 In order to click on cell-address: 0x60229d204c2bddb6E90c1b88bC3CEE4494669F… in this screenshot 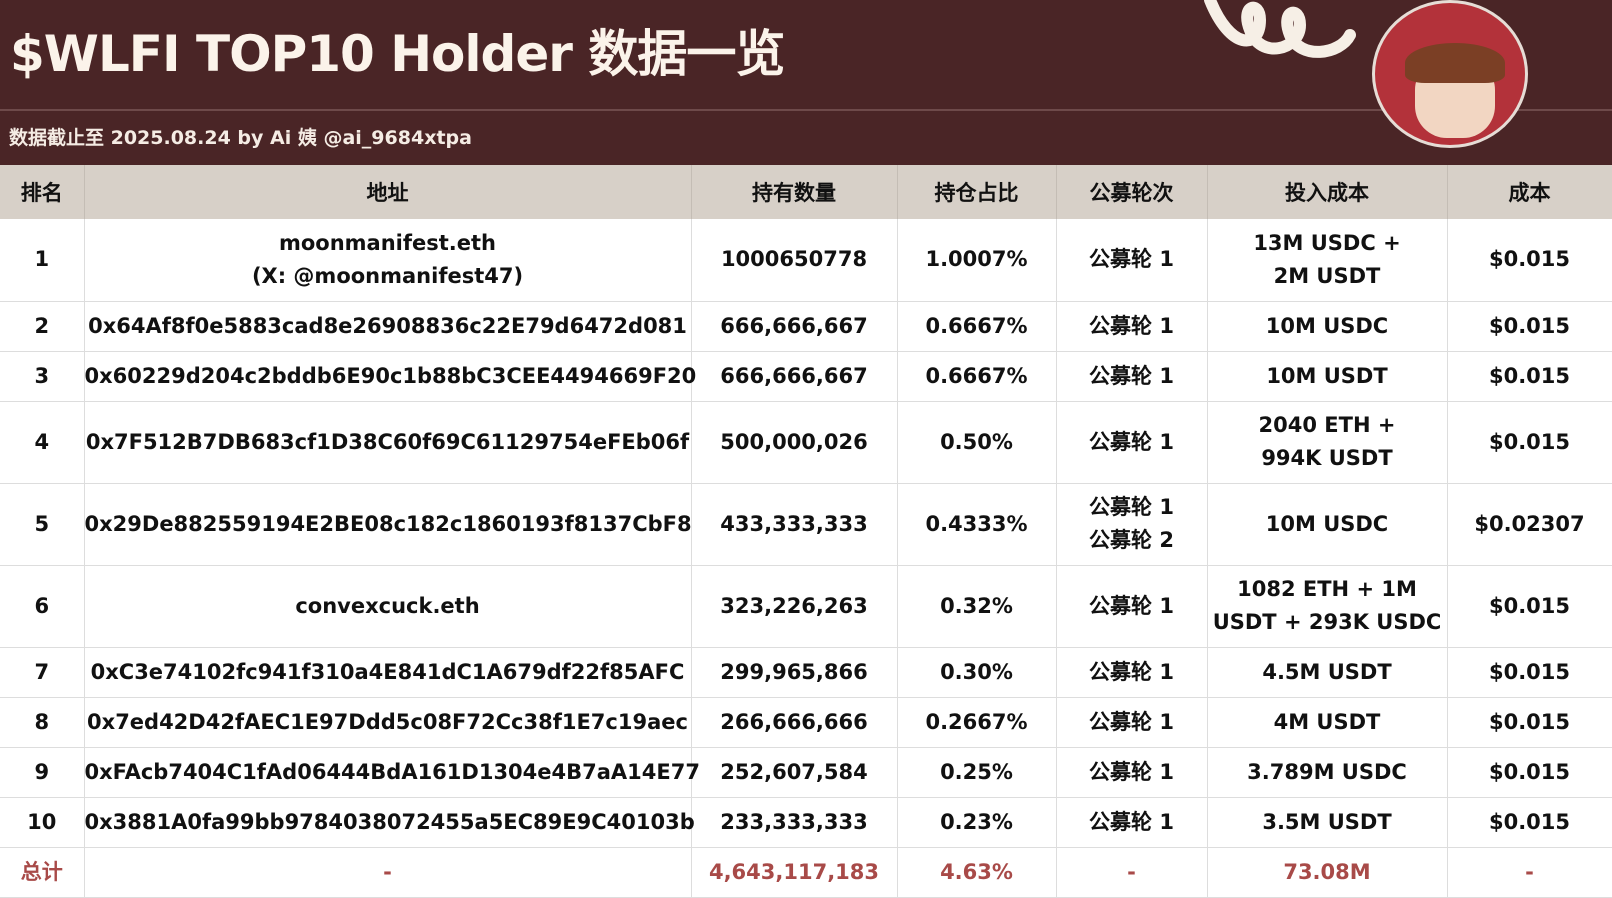, I will do `click(390, 376)`.